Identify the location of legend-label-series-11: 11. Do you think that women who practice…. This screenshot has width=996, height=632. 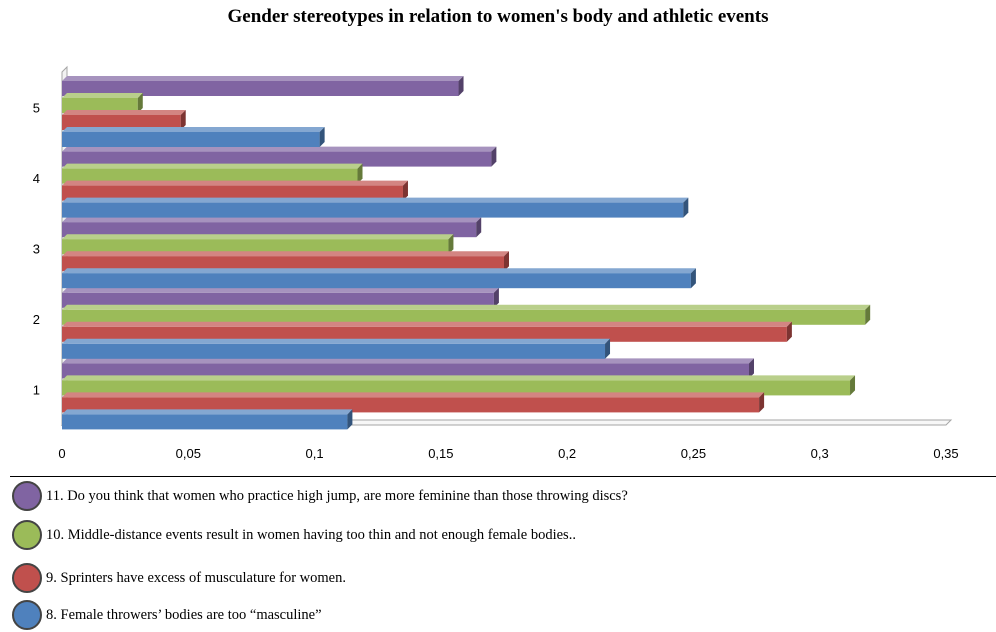
(337, 495).